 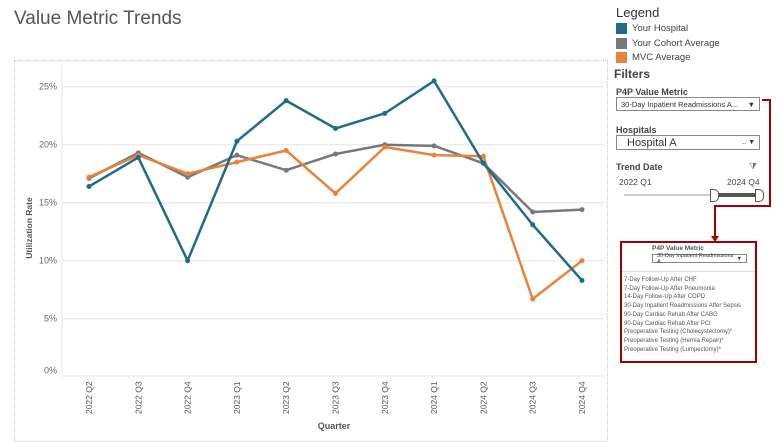 I want to click on x-tick-label: 2023 Q4, so click(x=385, y=397).